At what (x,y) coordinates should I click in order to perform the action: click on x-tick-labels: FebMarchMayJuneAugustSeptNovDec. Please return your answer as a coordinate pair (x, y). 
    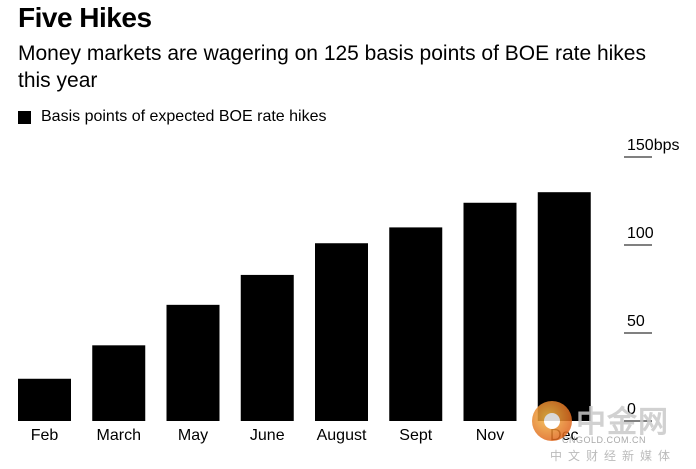
    Looking at the image, I should click on (305, 435).